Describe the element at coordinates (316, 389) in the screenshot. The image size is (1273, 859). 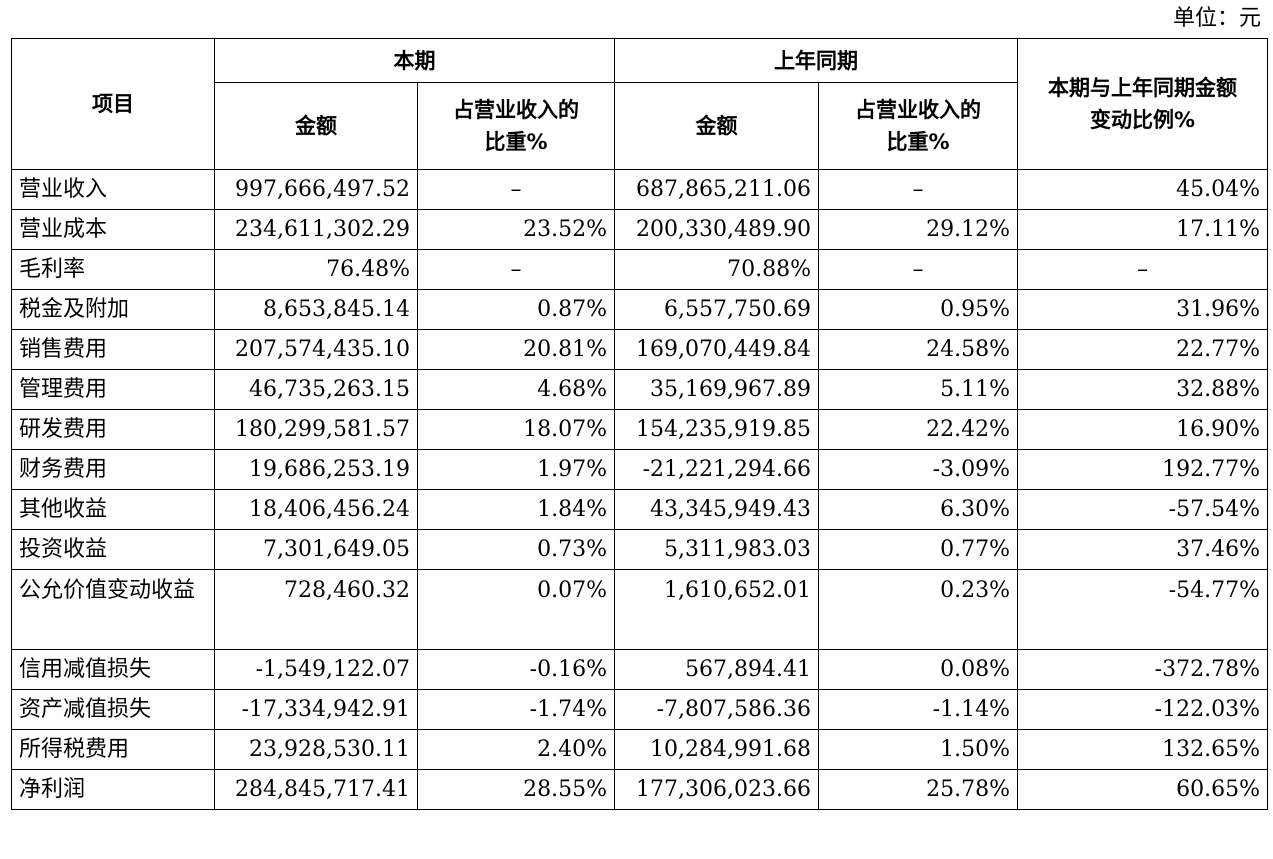
I see `cell-current-amount: 46,735,263.15` at that location.